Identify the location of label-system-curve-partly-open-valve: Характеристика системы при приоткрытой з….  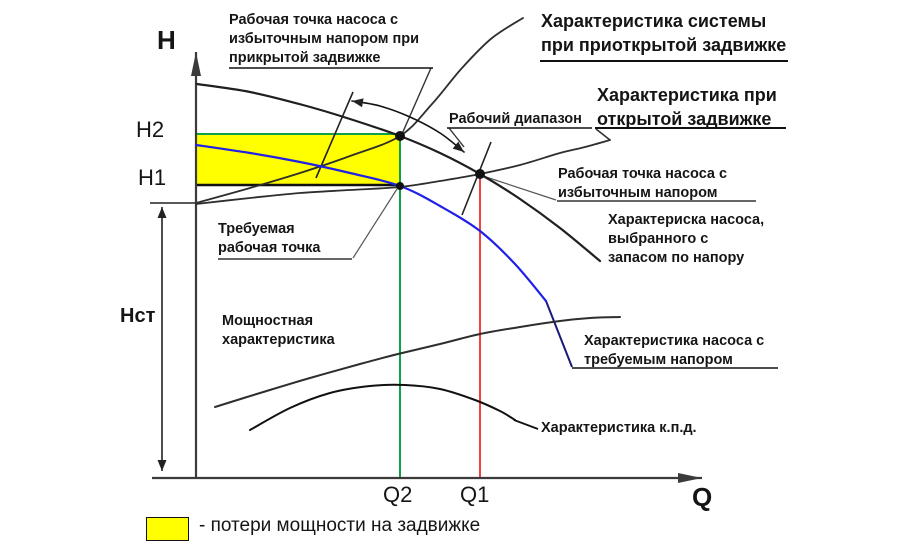
(664, 33).